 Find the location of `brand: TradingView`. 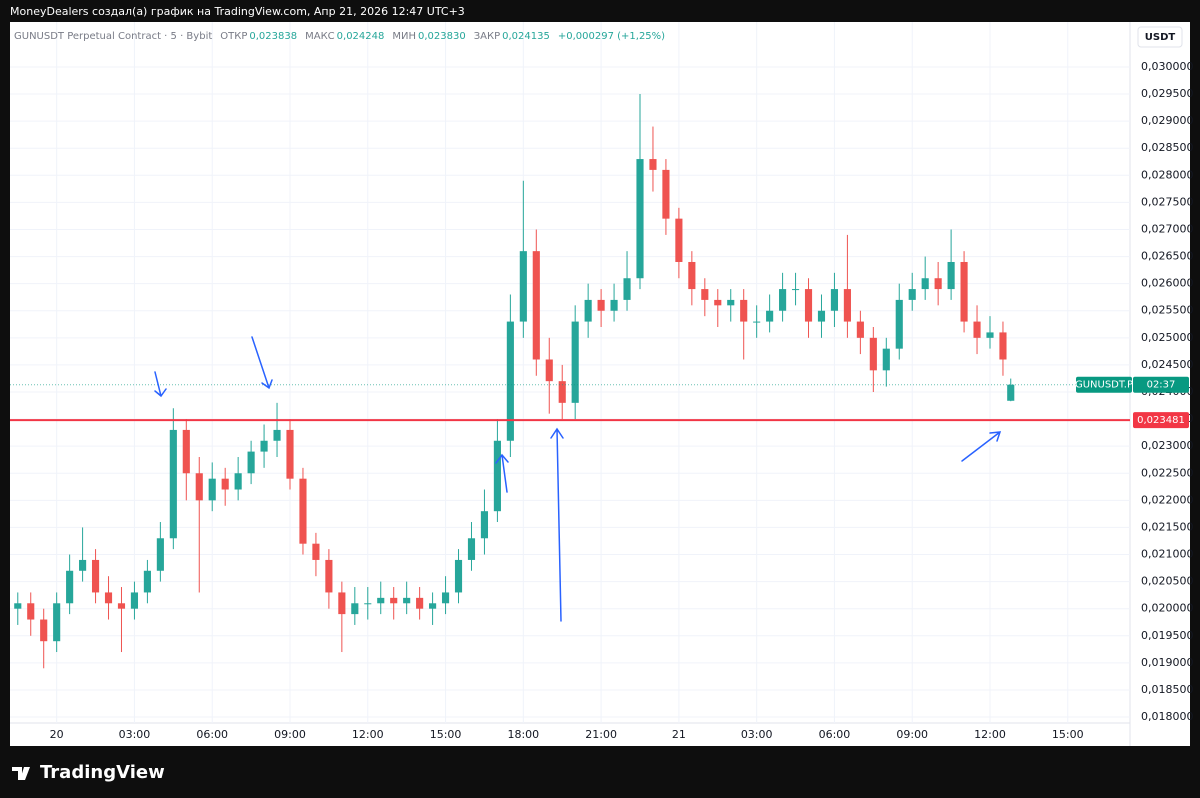

brand: TradingView is located at coordinates (102, 772).